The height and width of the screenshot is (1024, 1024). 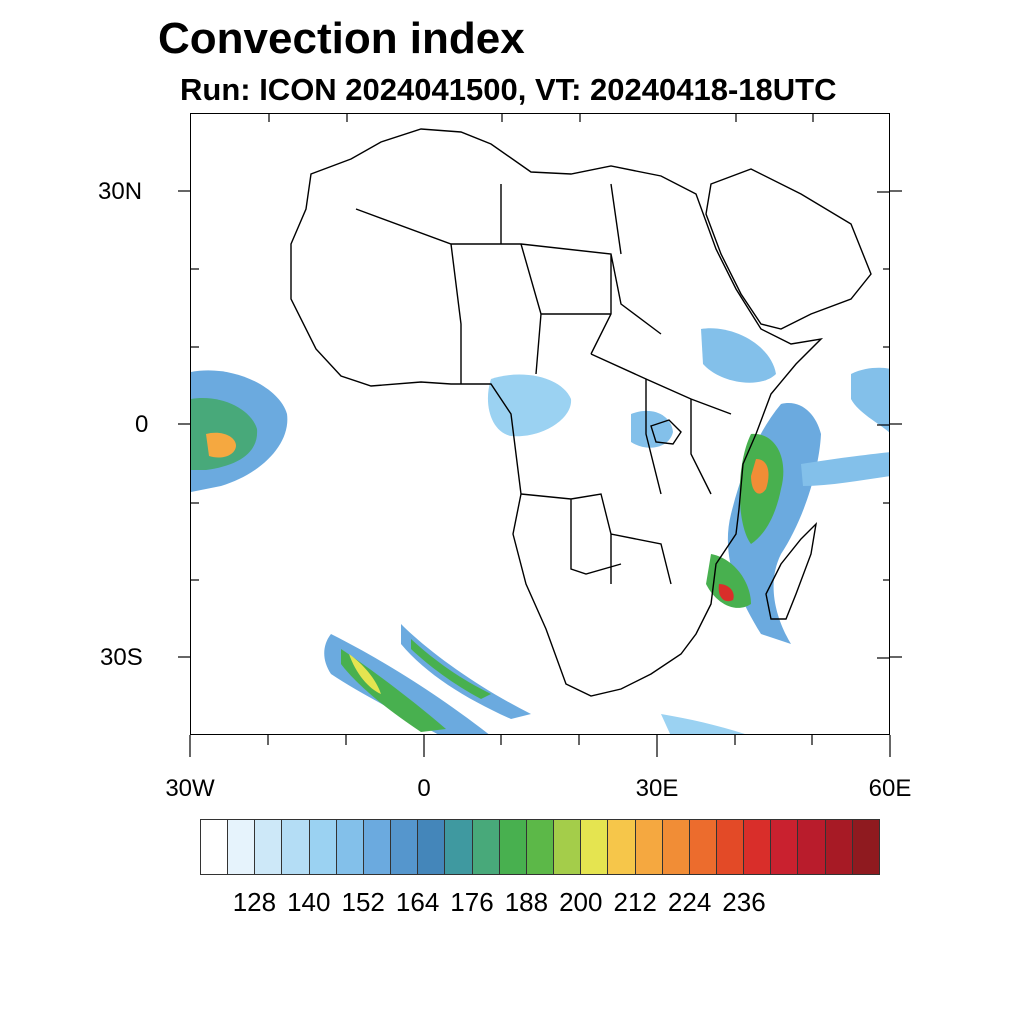 What do you see at coordinates (363, 902) in the screenshot?
I see `colorbar-label: 152` at bounding box center [363, 902].